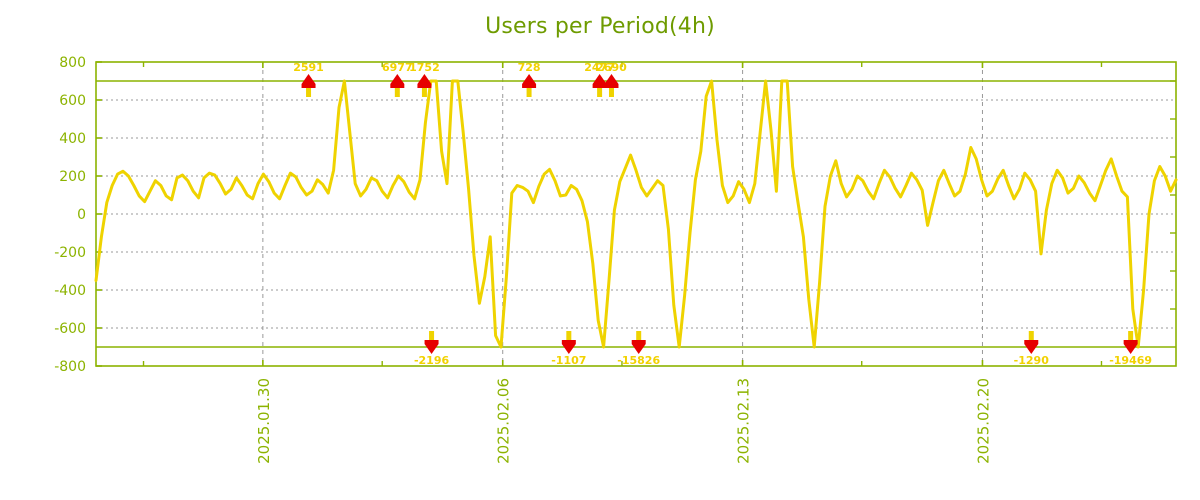  I want to click on y-tick-label: 800, so click(72, 63).